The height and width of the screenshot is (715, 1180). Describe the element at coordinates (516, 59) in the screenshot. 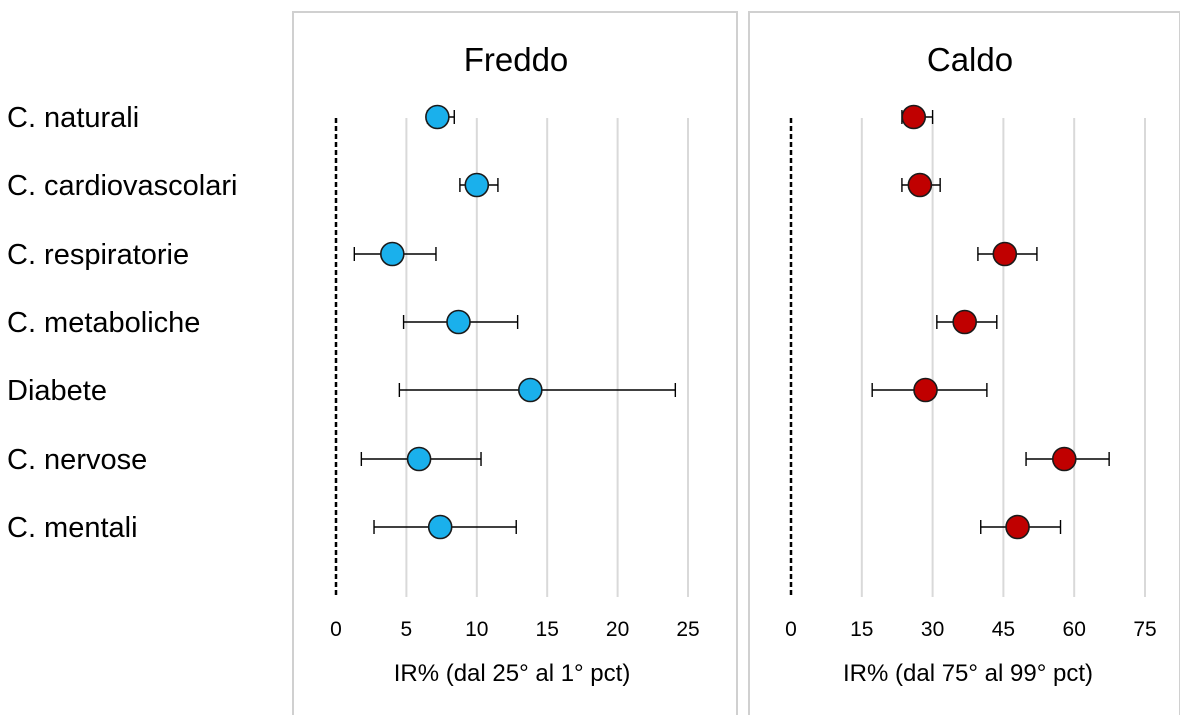

I see `panel-title: Freddo` at that location.